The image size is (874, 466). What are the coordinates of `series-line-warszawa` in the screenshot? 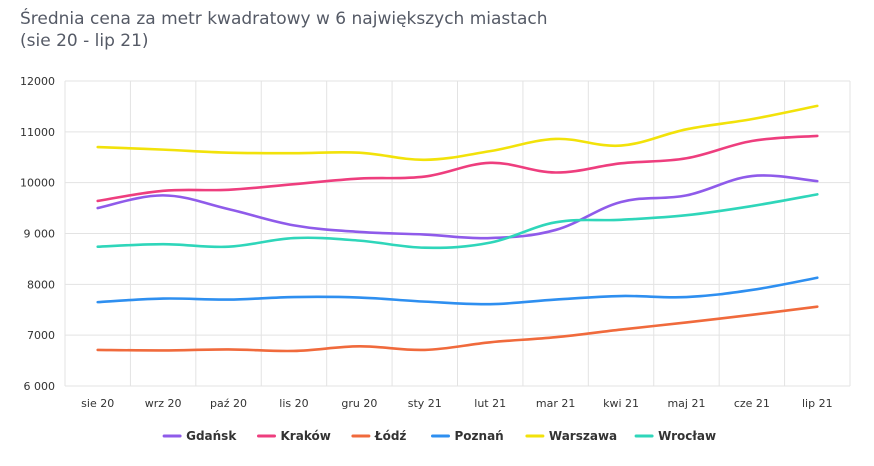 It's located at (457, 133).